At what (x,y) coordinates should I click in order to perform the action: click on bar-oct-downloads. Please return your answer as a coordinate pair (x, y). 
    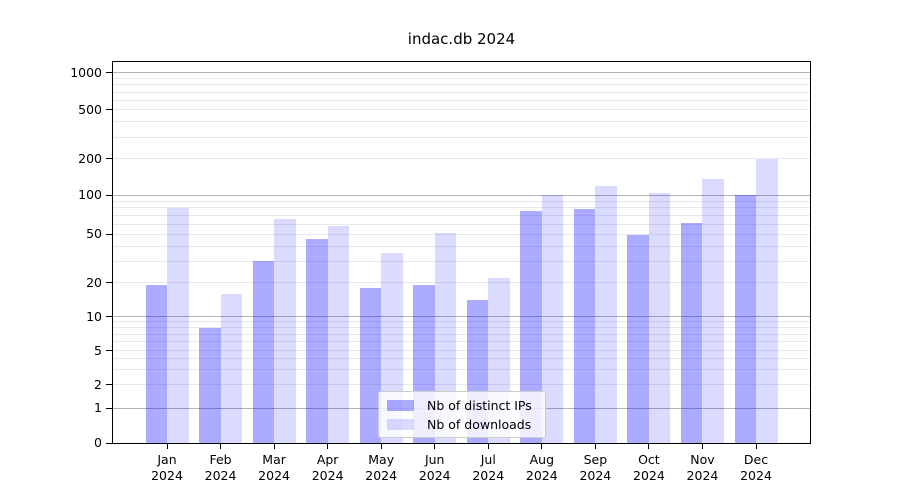
    Looking at the image, I should click on (659, 317).